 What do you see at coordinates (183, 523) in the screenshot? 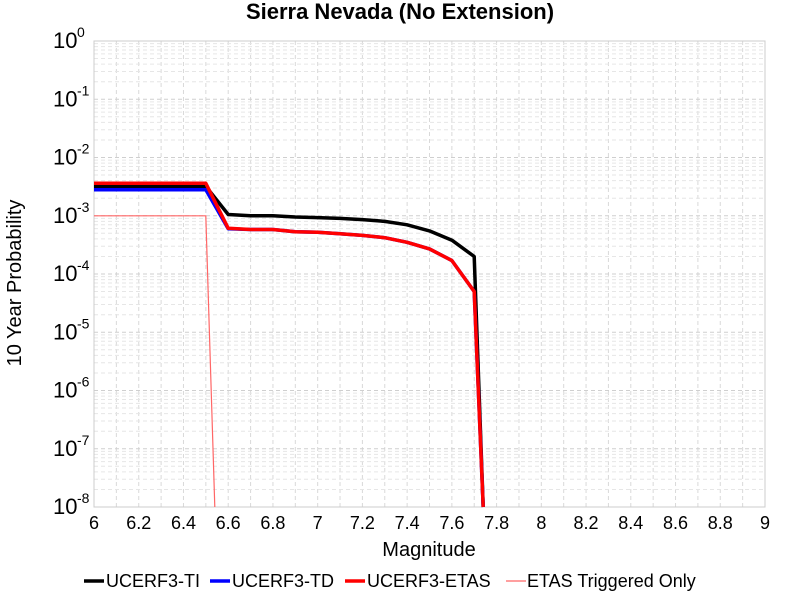
I see `x-tick-label: 6.4` at bounding box center [183, 523].